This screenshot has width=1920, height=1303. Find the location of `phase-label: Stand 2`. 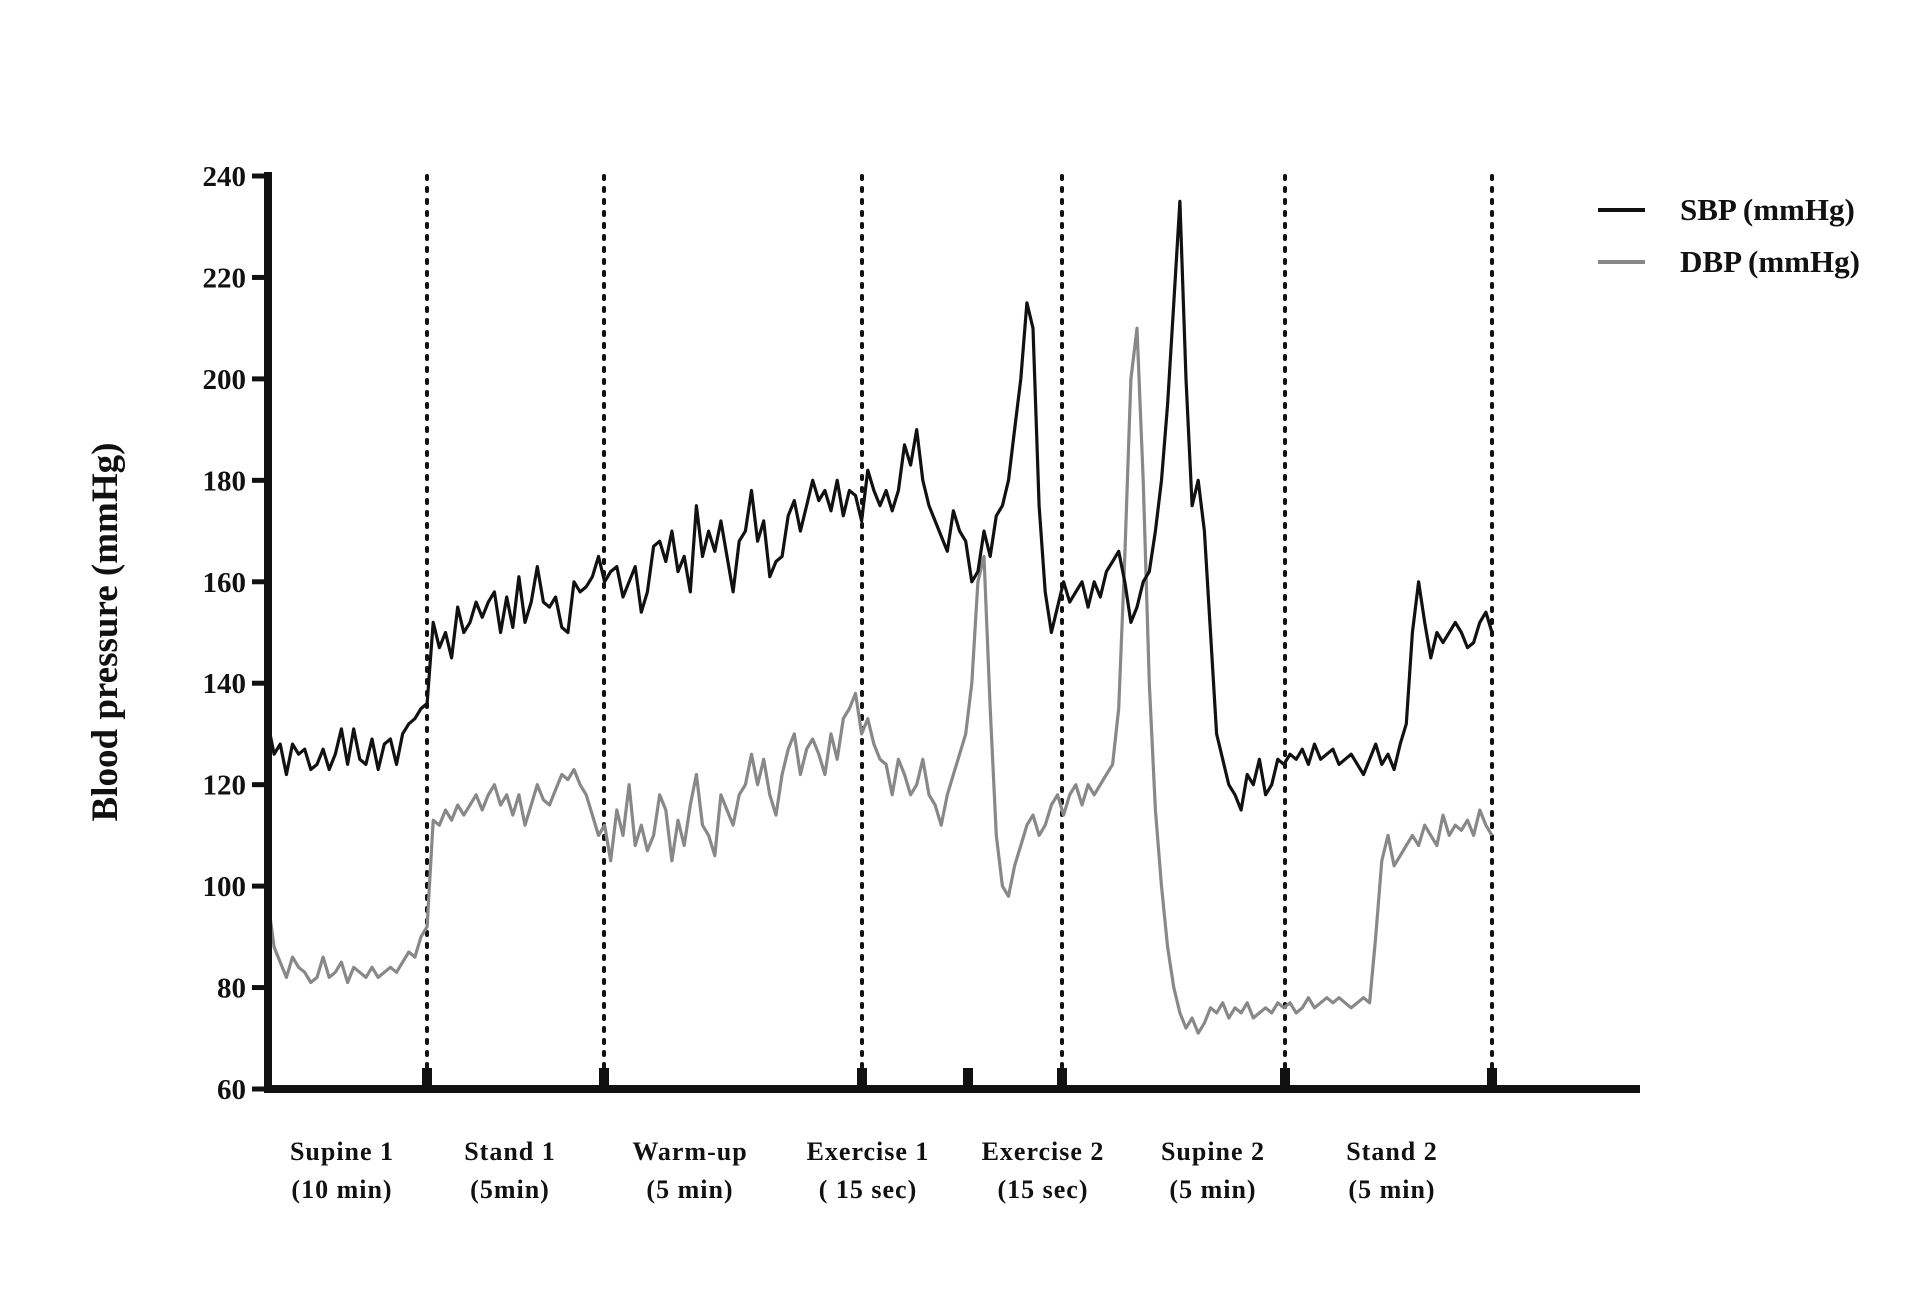

phase-label: Stand 2 is located at coordinates (1392, 1151).